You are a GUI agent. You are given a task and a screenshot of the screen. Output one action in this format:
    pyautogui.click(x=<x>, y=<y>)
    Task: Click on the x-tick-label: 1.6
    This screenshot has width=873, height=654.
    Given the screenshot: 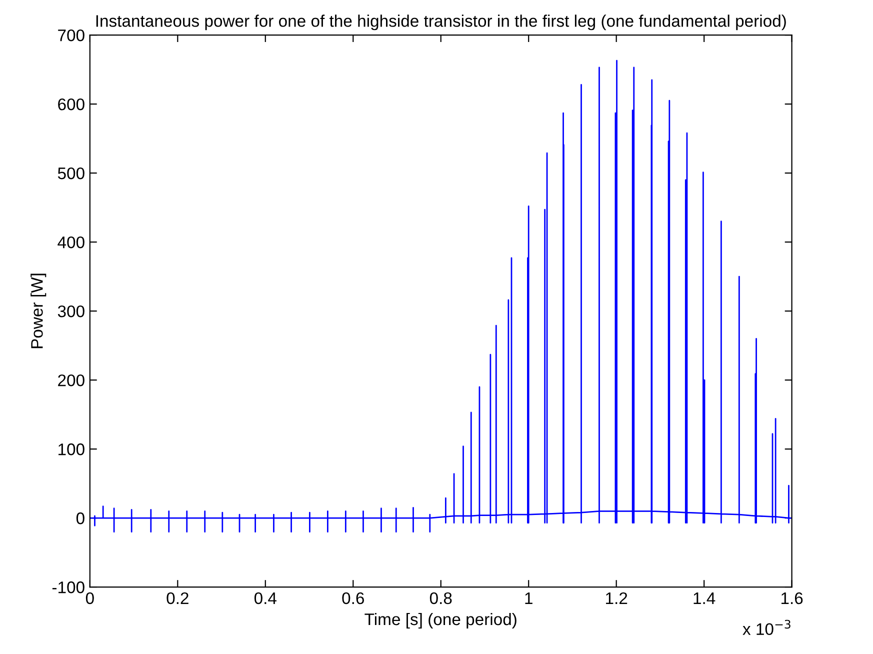 What is the action you would take?
    pyautogui.click(x=792, y=598)
    